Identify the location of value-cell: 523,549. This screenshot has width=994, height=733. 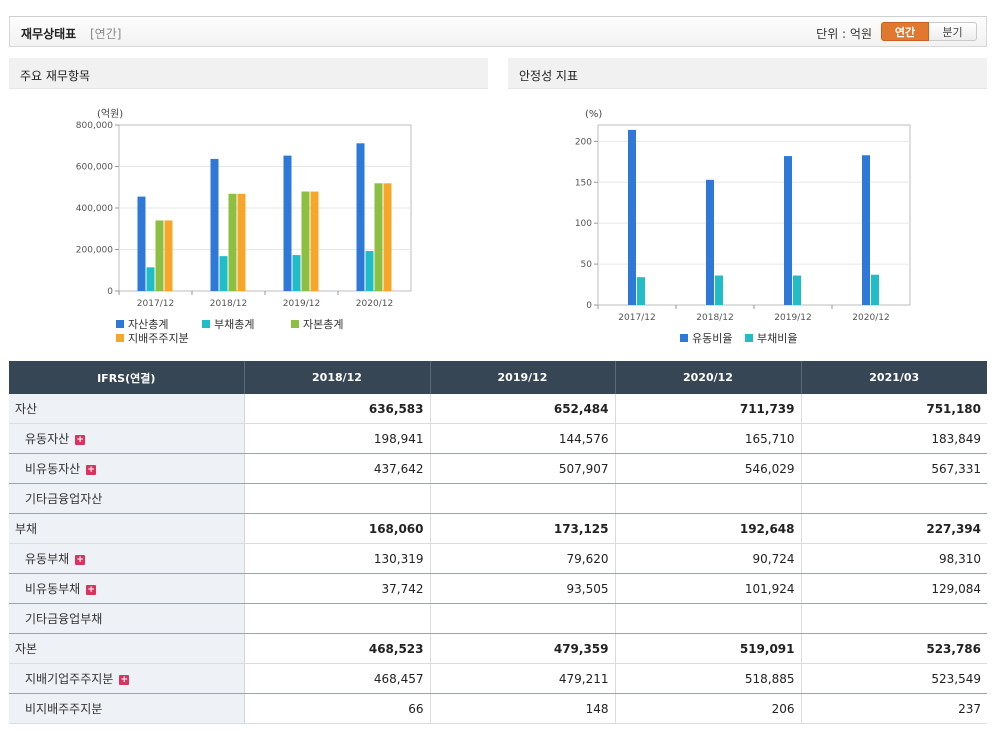
(894, 678).